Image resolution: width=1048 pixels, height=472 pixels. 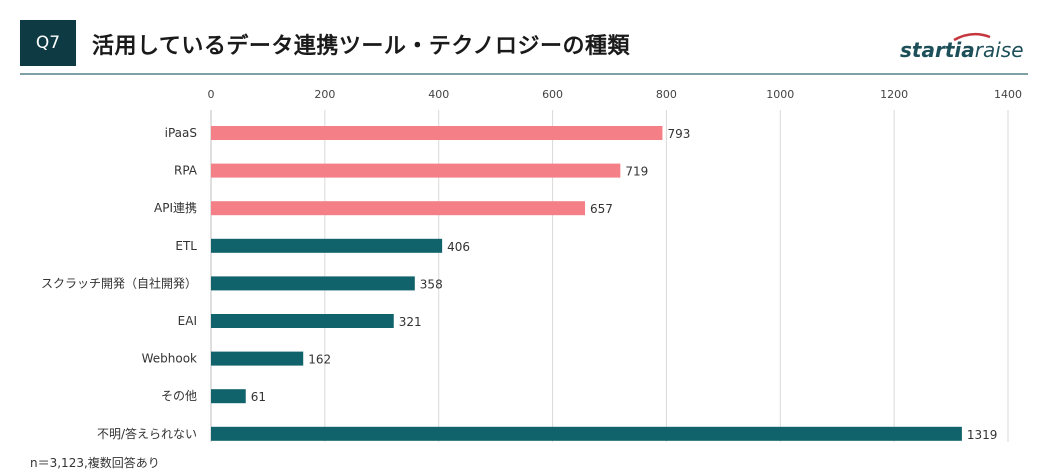 I want to click on logo-text-light: raise, so click(x=999, y=50).